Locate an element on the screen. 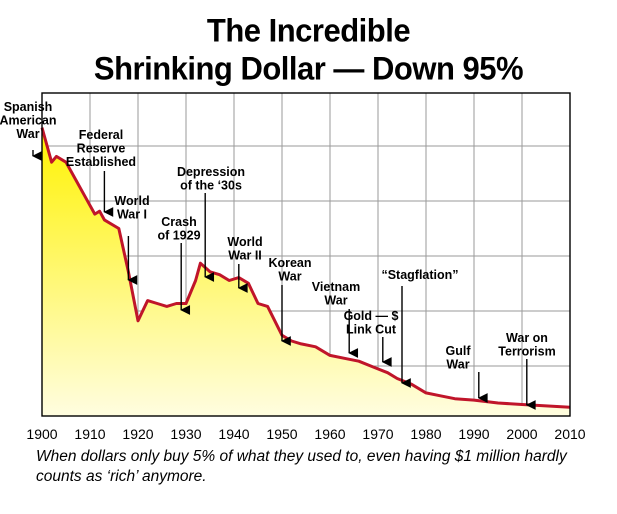 The image size is (617, 514). annotation-label: War on is located at coordinates (527, 338).